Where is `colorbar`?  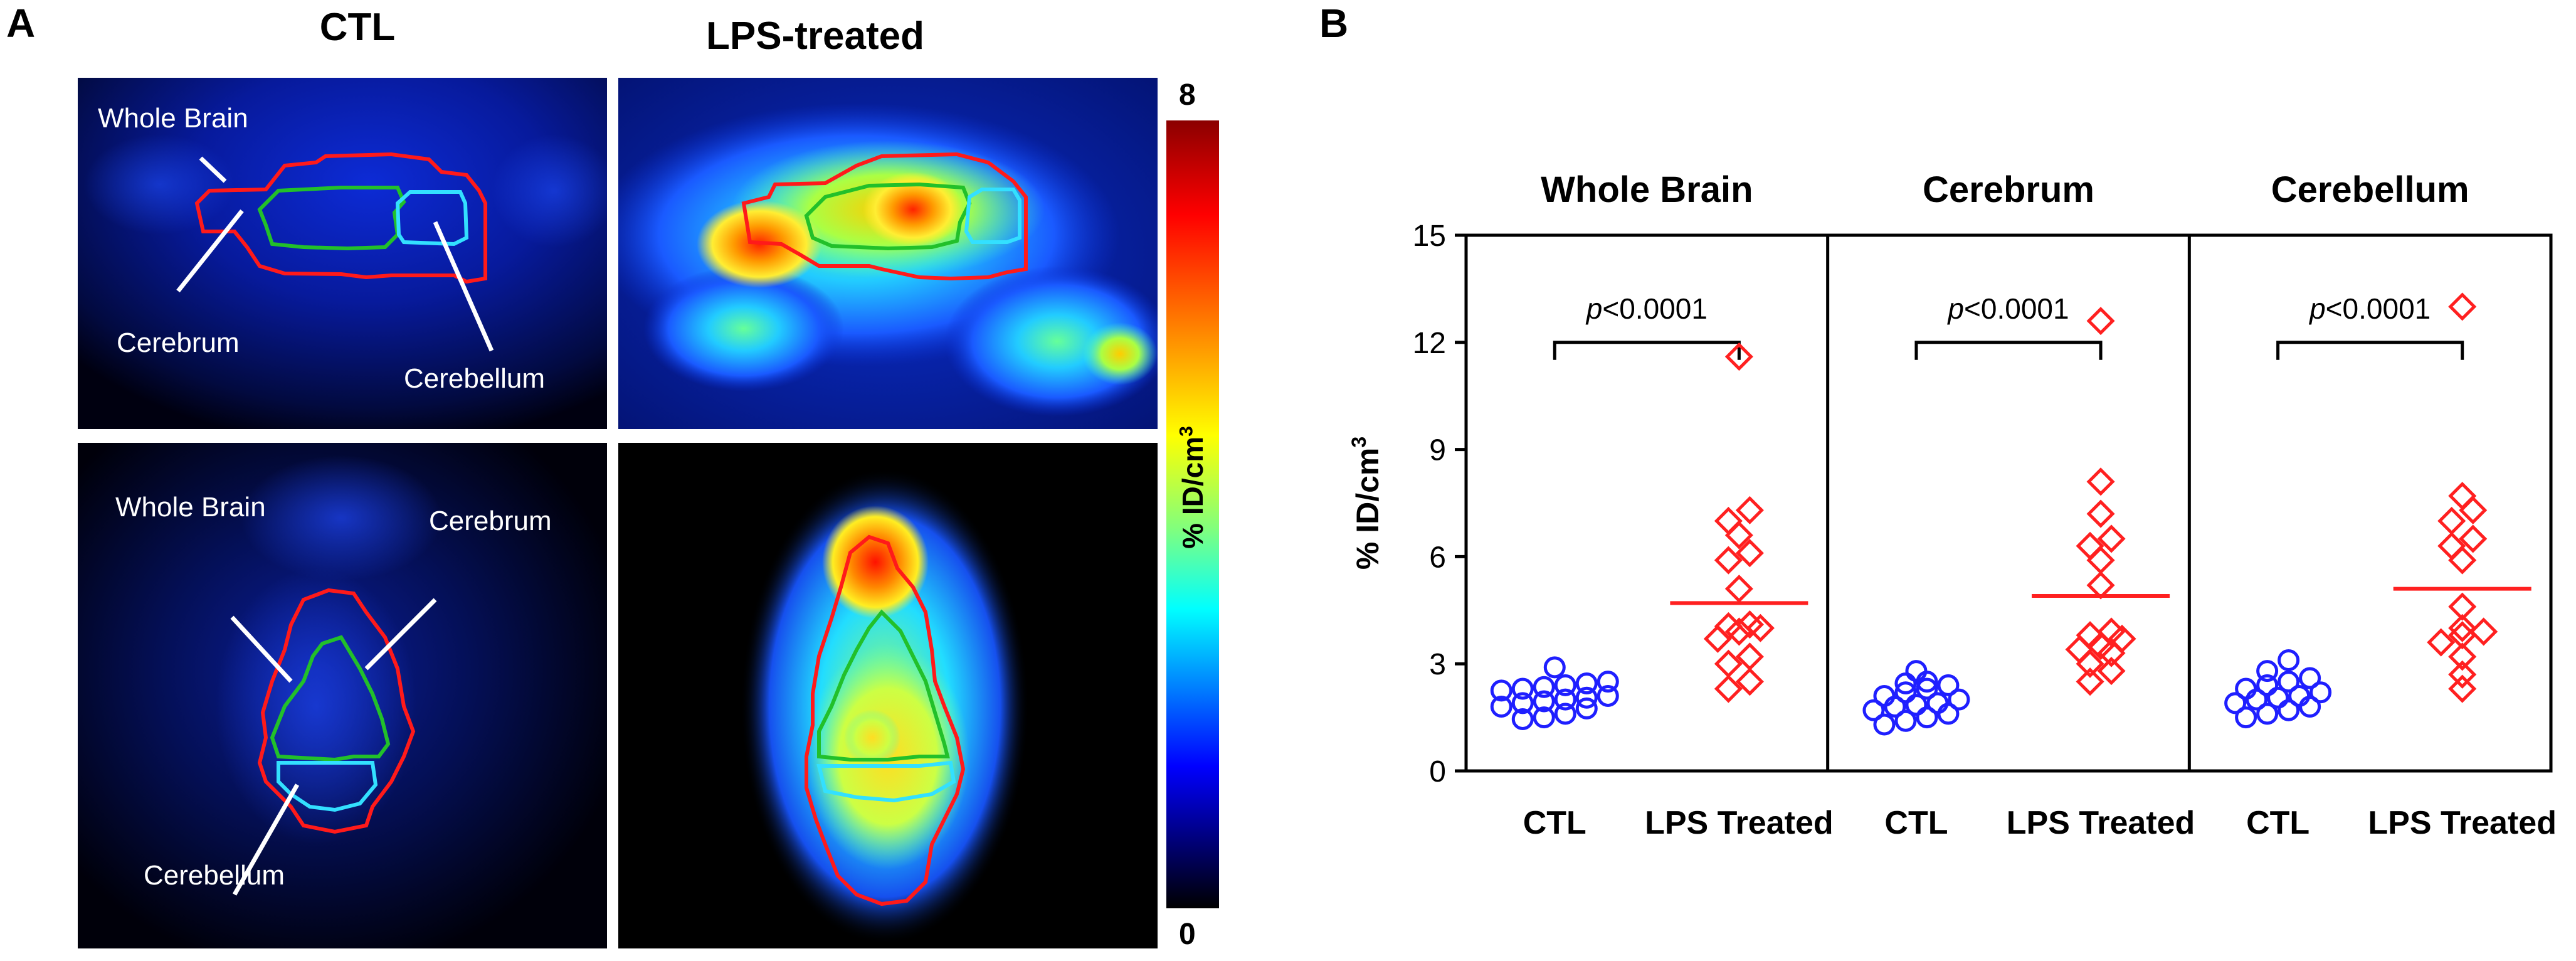 colorbar is located at coordinates (1192, 514).